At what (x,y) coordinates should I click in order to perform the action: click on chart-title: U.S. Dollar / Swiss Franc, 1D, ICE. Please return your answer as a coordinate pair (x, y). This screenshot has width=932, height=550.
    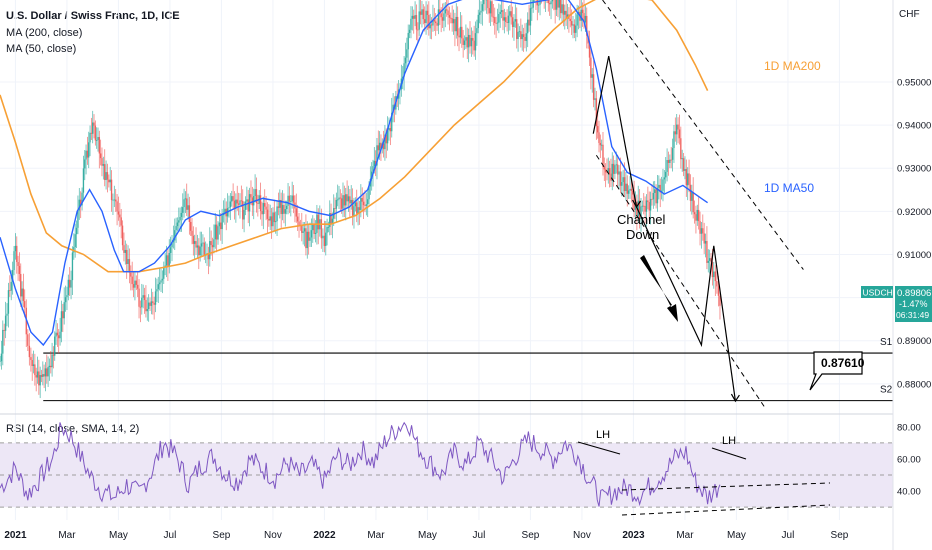
    Looking at the image, I should click on (93, 16).